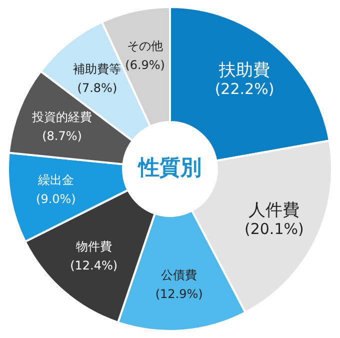  I want to click on data-label: (8.7%), so click(62, 135).